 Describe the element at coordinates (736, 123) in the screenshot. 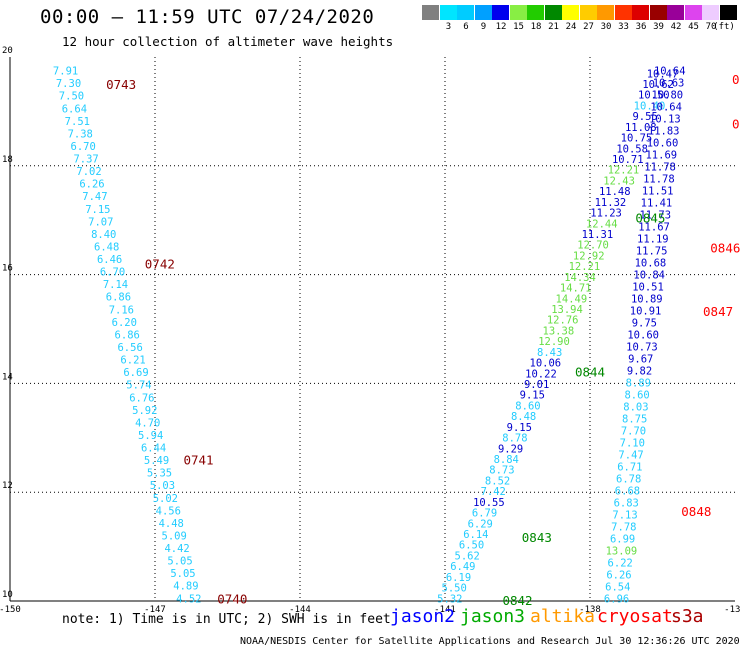

I see `pass-time-label: 0846` at that location.